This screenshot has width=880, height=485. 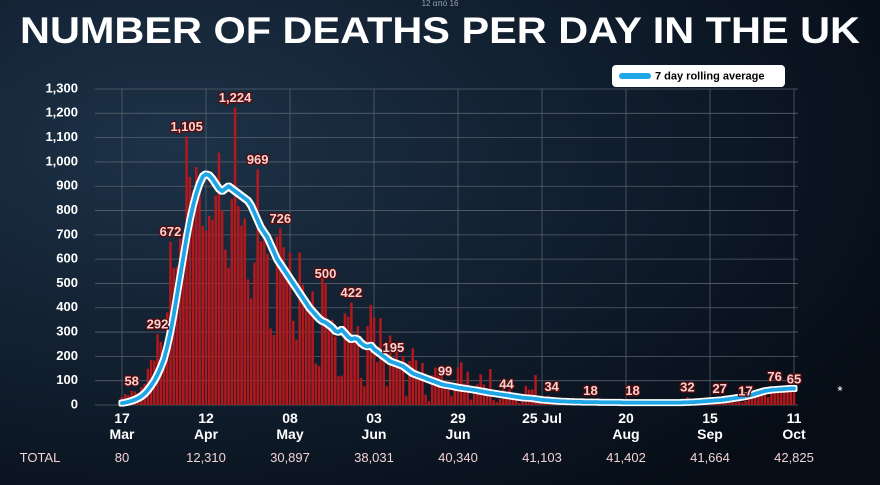 What do you see at coordinates (794, 379) in the screenshot?
I see `value-label: 65` at bounding box center [794, 379].